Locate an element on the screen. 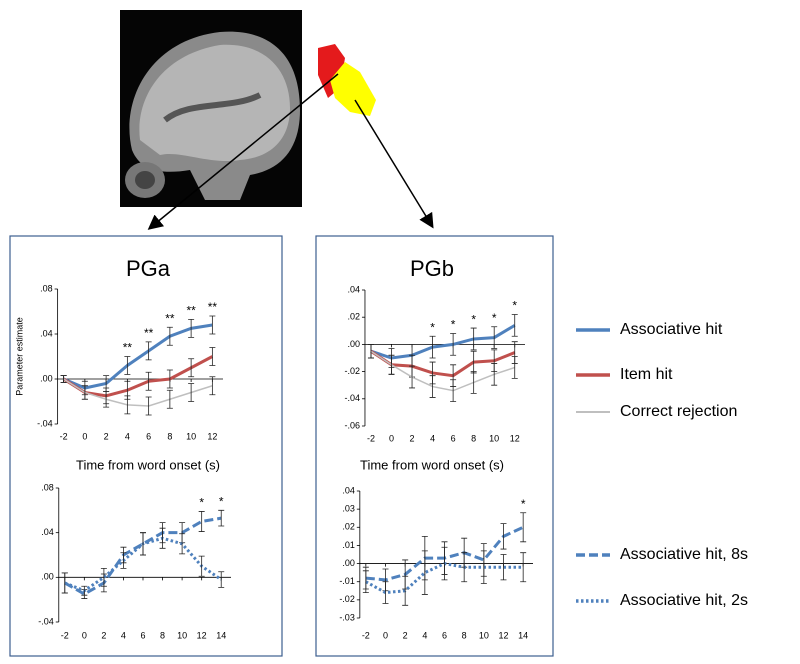 The height and width of the screenshot is (664, 800). legend-label: Associative hit is located at coordinates (671, 329).